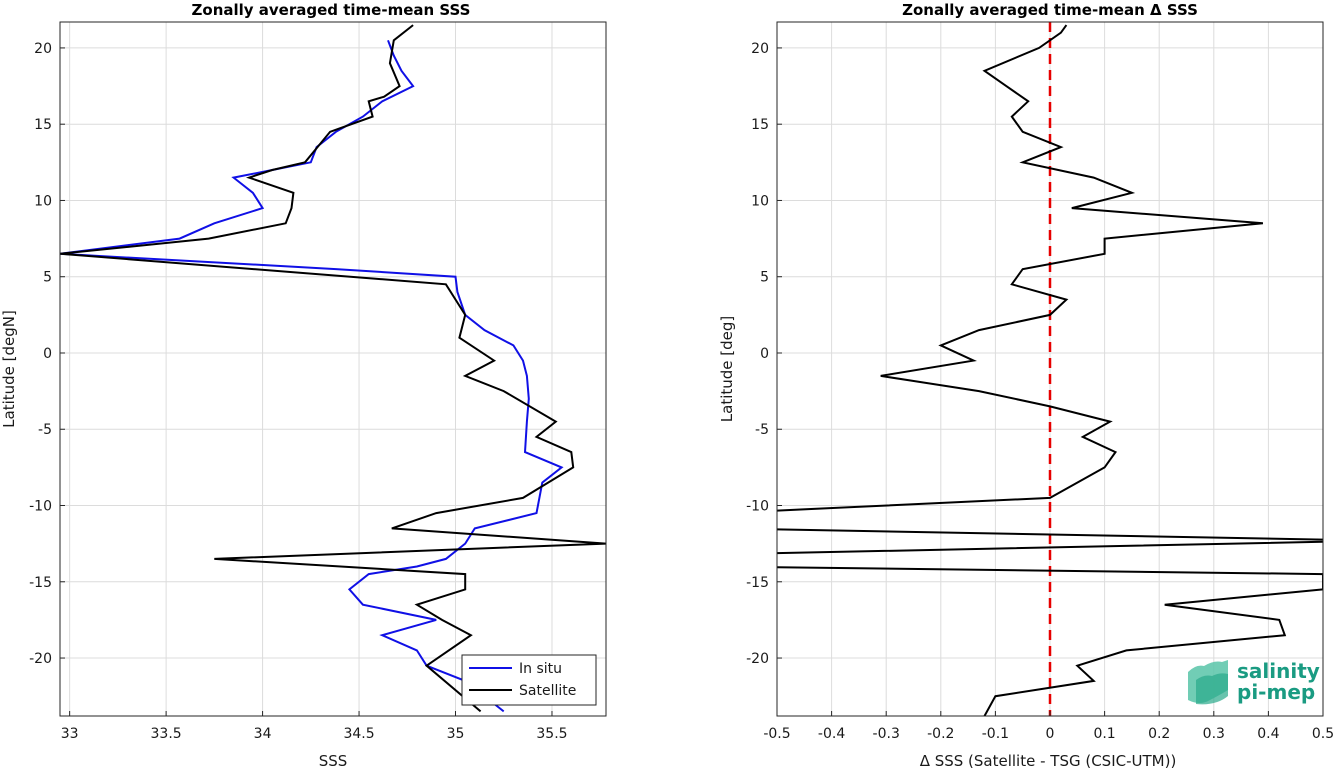 This screenshot has height=769, width=1336. I want to click on x-tick-label: 0.5, so click(1323, 734).